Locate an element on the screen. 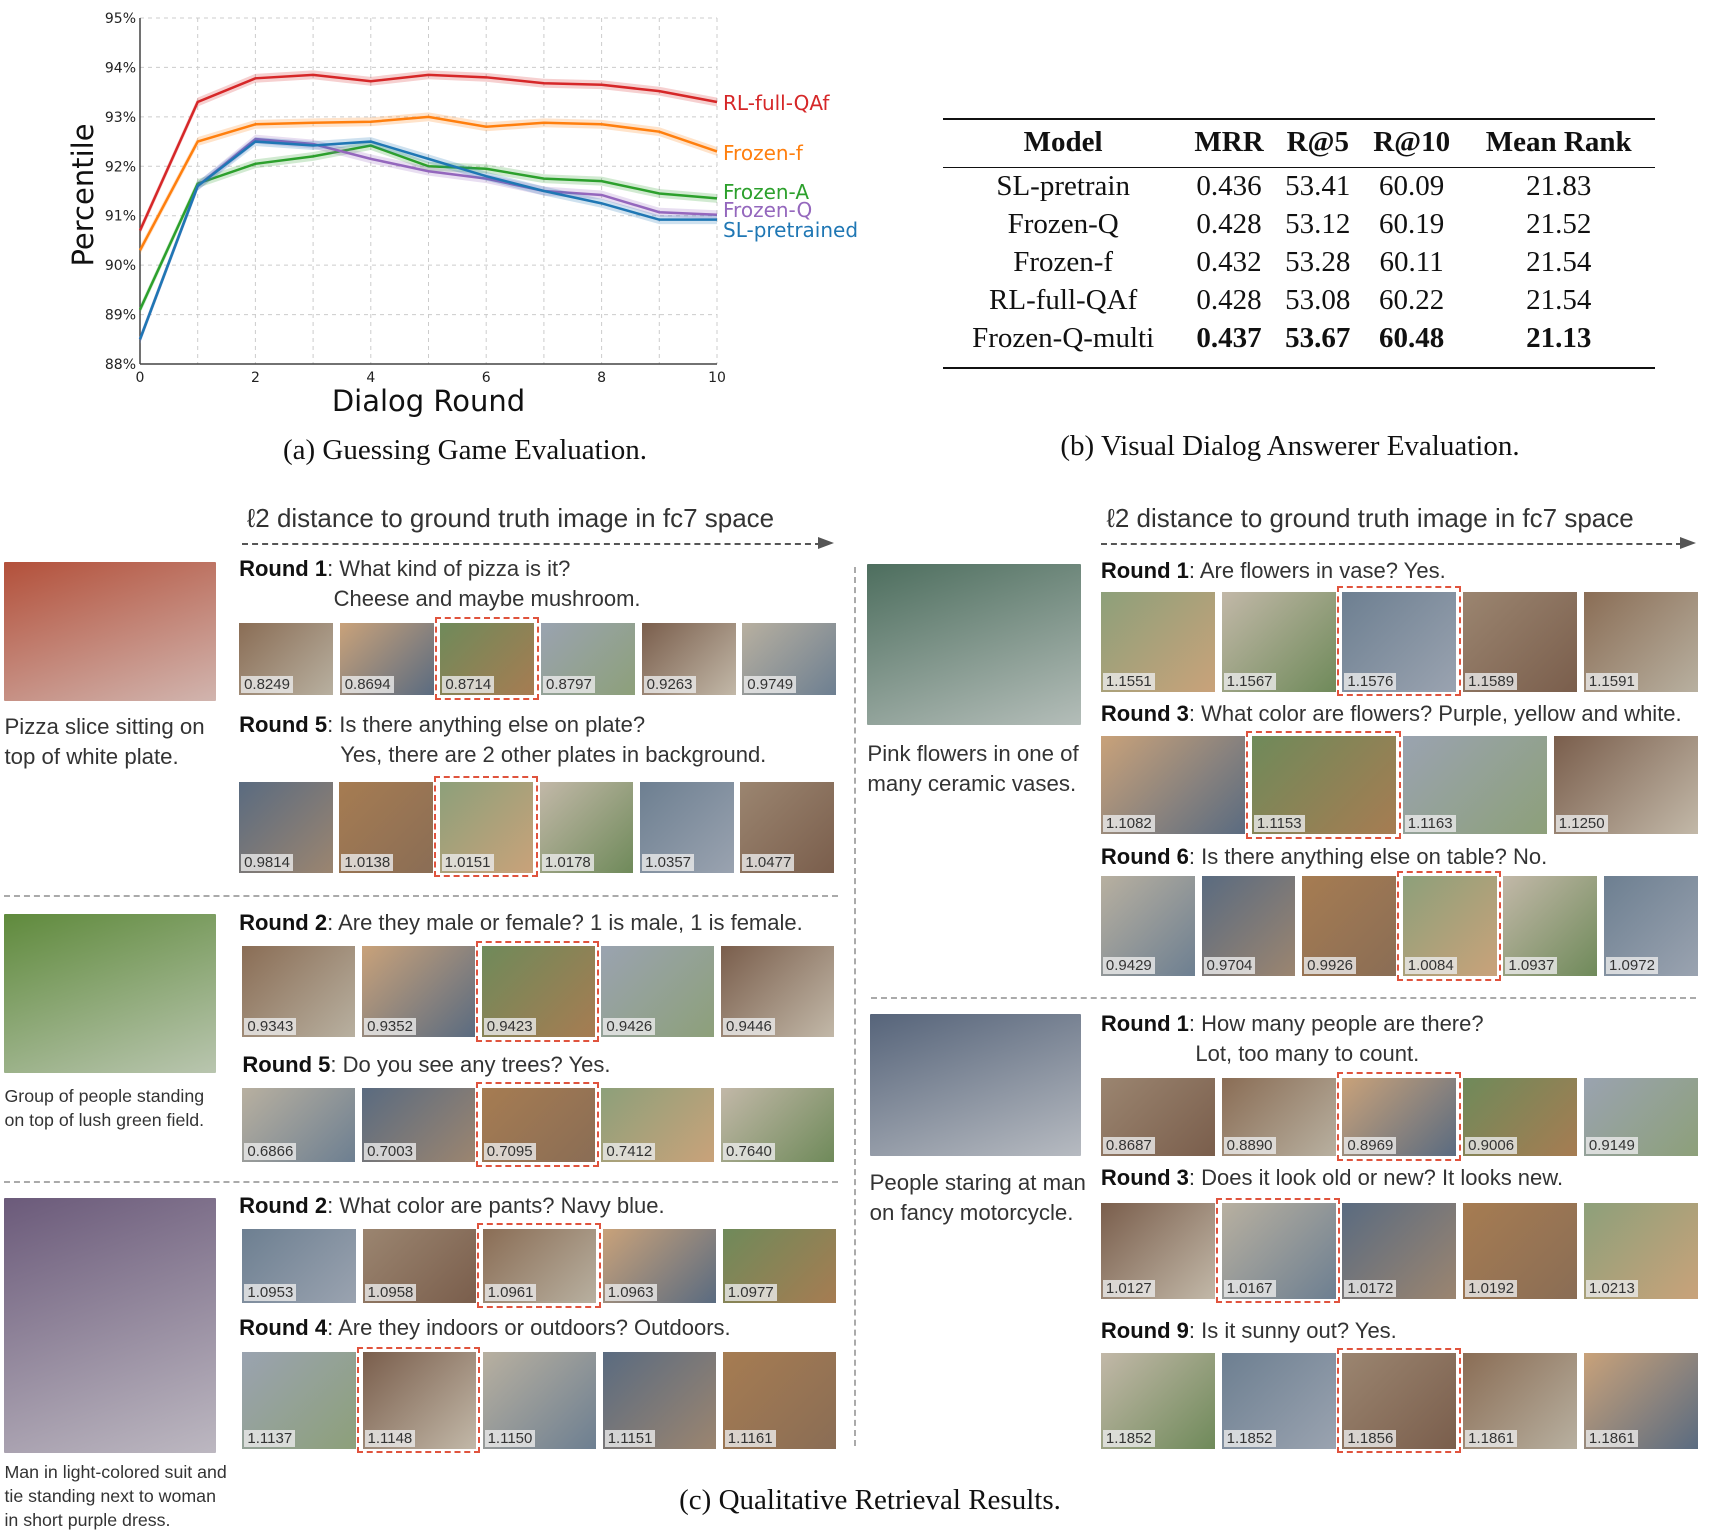 The width and height of the screenshot is (1724, 1533). table-cell: Frozen-Q-multi is located at coordinates (1063, 344).